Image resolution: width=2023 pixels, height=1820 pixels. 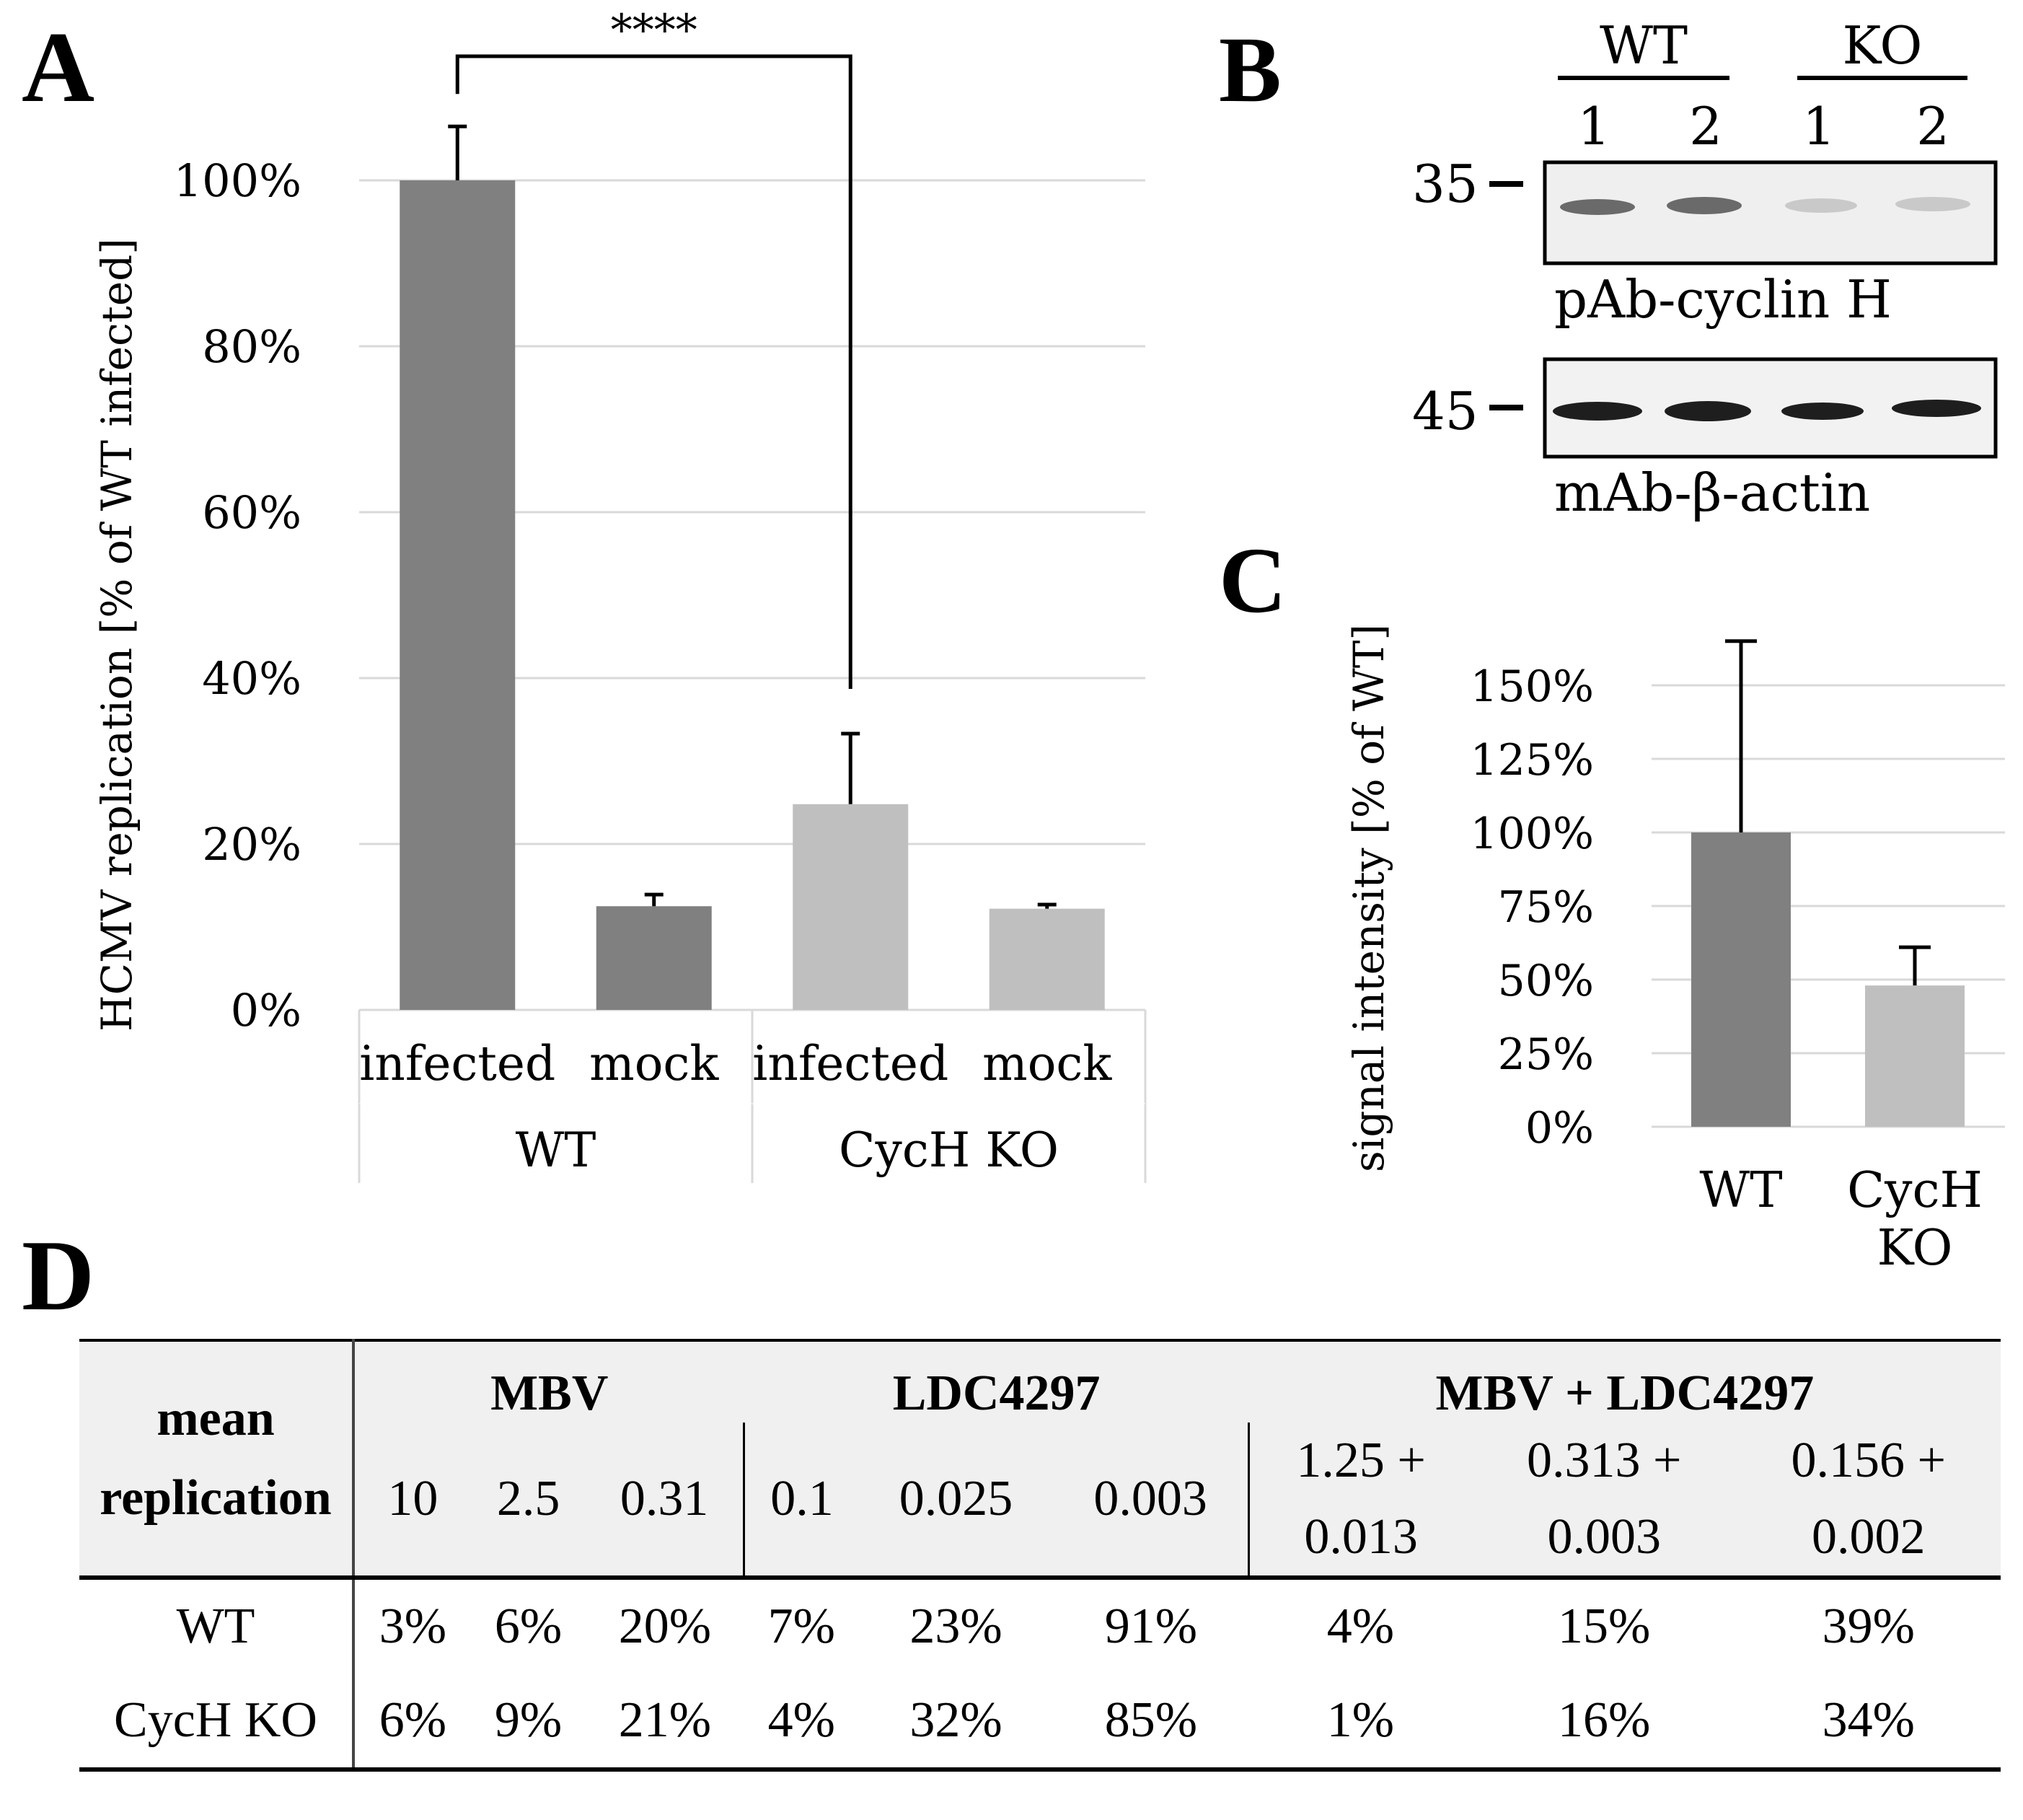 I want to click on y-tick-label-c: 0%, so click(x=1559, y=1128).